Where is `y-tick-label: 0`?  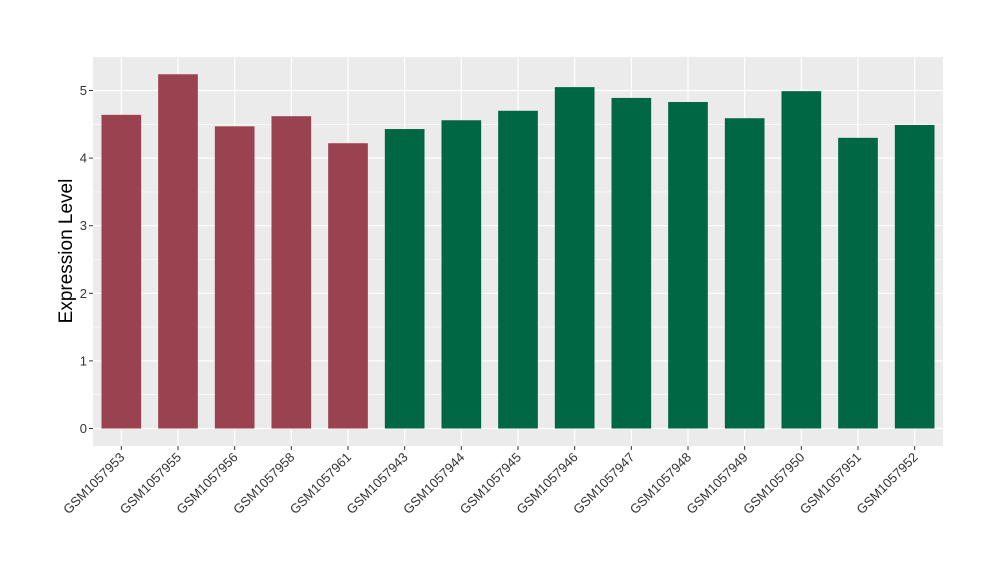 y-tick-label: 0 is located at coordinates (83, 428).